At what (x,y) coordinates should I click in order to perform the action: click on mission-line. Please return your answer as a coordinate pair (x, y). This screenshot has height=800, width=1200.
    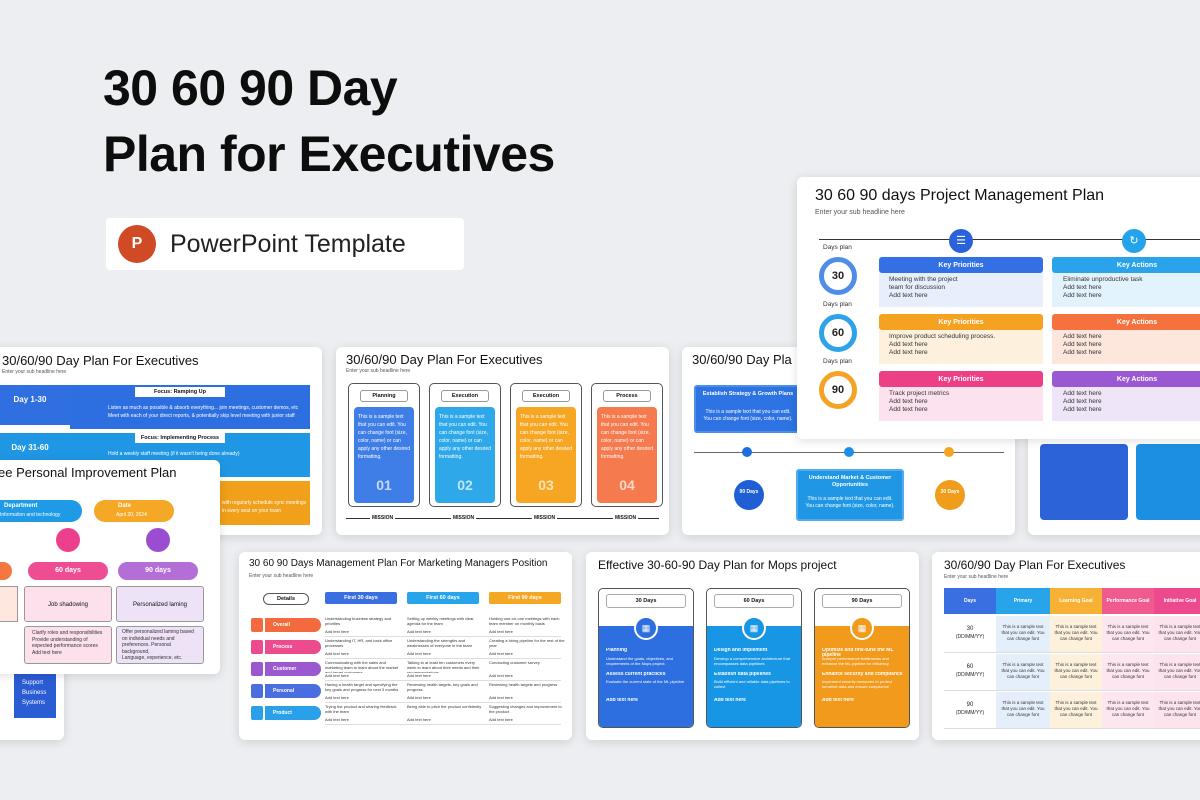
    Looking at the image, I should click on (502, 518).